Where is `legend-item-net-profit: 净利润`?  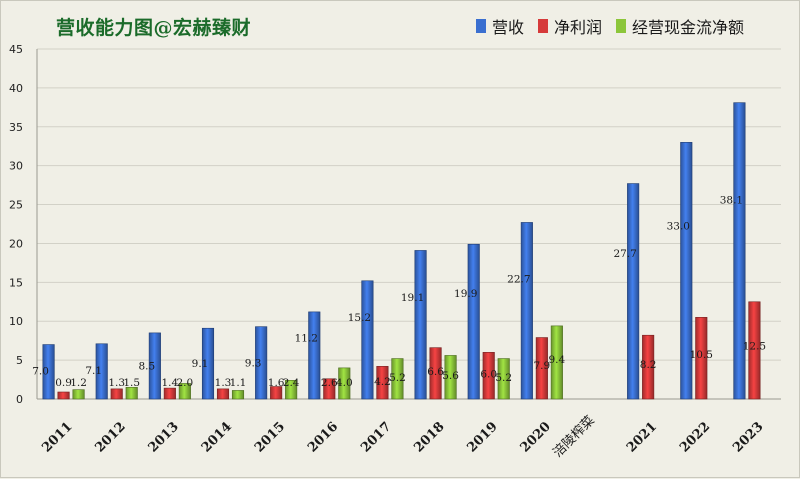
legend-item-net-profit: 净利润 is located at coordinates (570, 26).